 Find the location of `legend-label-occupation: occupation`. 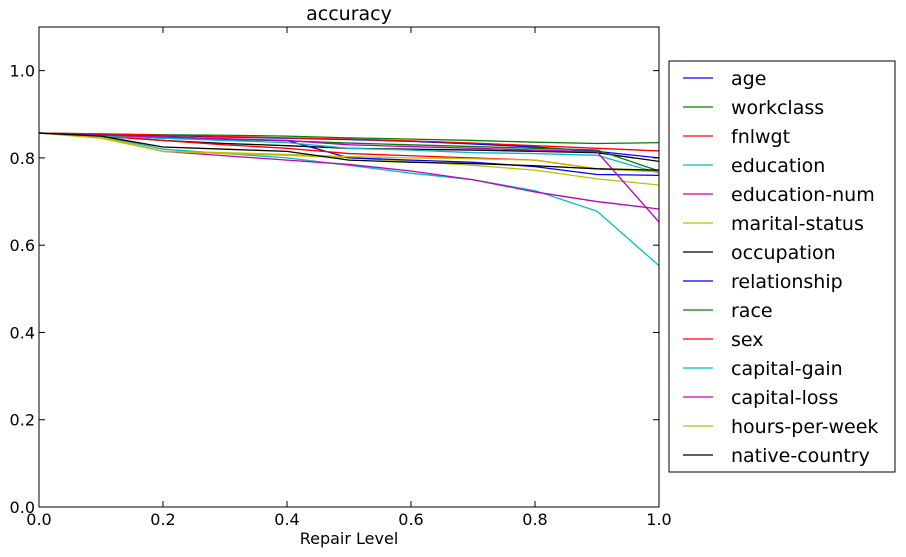

legend-label-occupation: occupation is located at coordinates (783, 253).